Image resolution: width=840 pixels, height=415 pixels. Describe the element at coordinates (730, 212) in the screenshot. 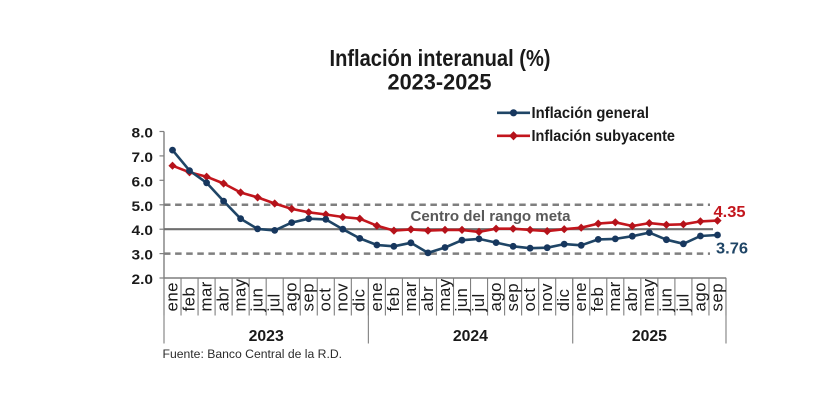

I see `svg-text: 4.35` at that location.